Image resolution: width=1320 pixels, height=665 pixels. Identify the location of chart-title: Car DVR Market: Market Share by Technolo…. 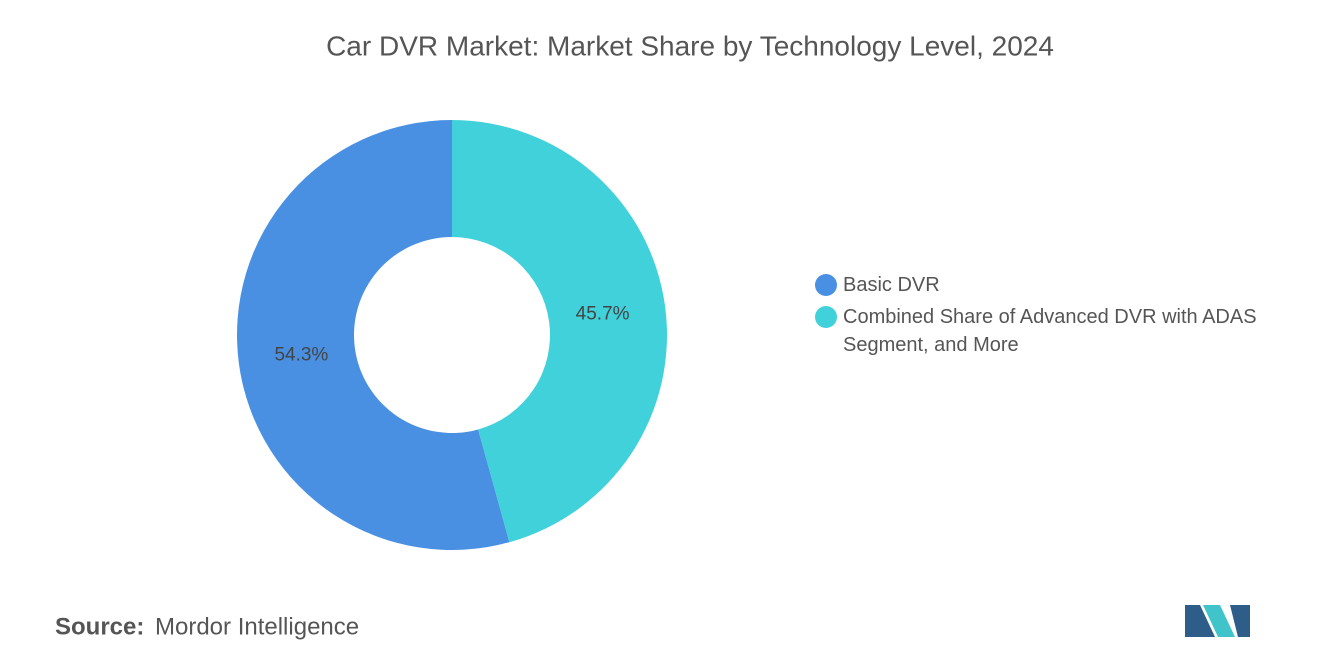
(690, 45).